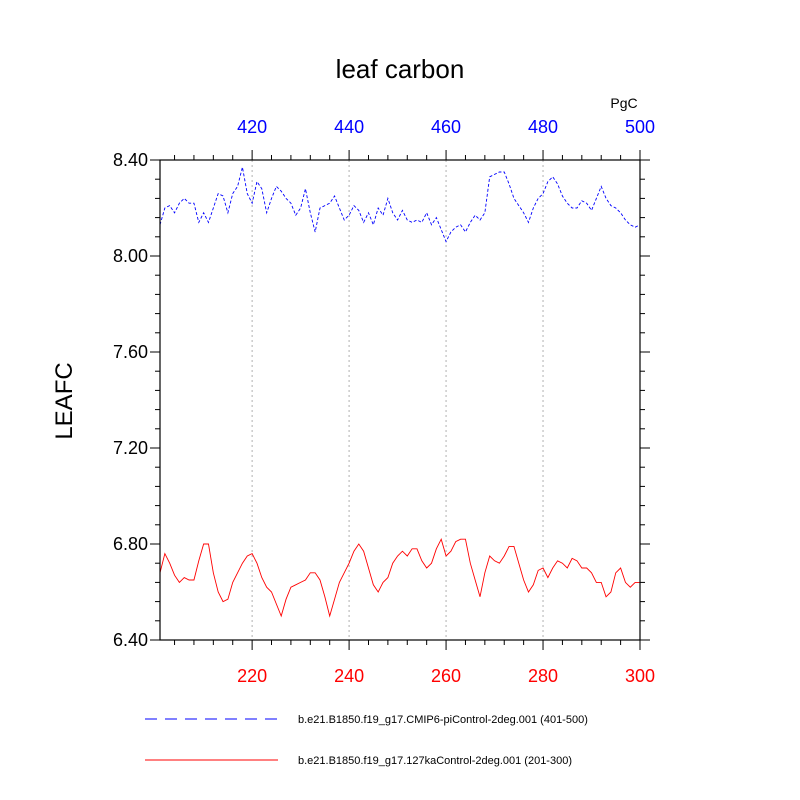 This screenshot has height=800, width=800. Describe the element at coordinates (640, 127) in the screenshot. I see `x-top-tick-label: 500` at that location.